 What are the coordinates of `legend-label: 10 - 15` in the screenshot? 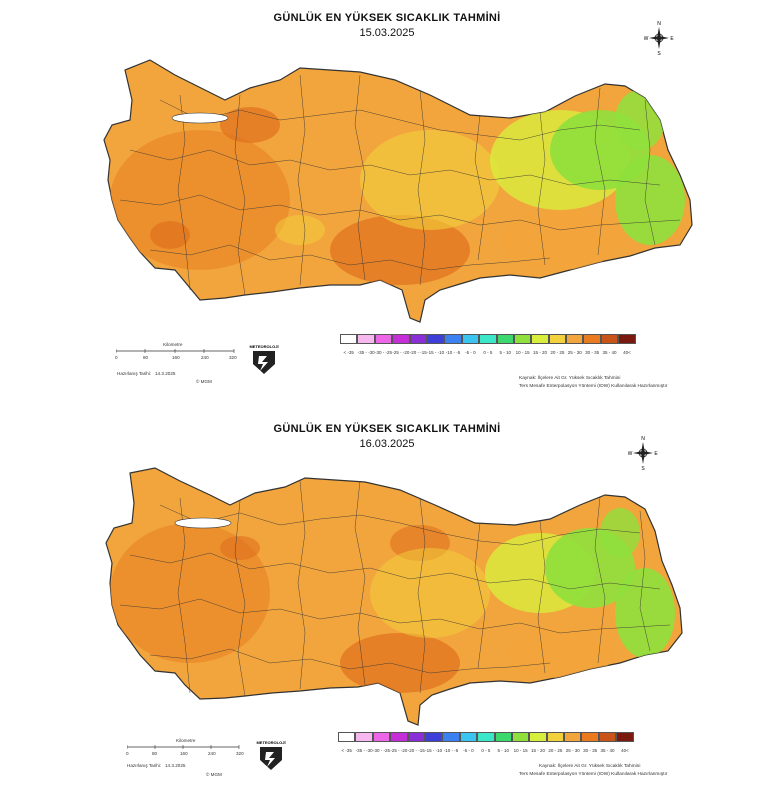 It's located at (522, 352).